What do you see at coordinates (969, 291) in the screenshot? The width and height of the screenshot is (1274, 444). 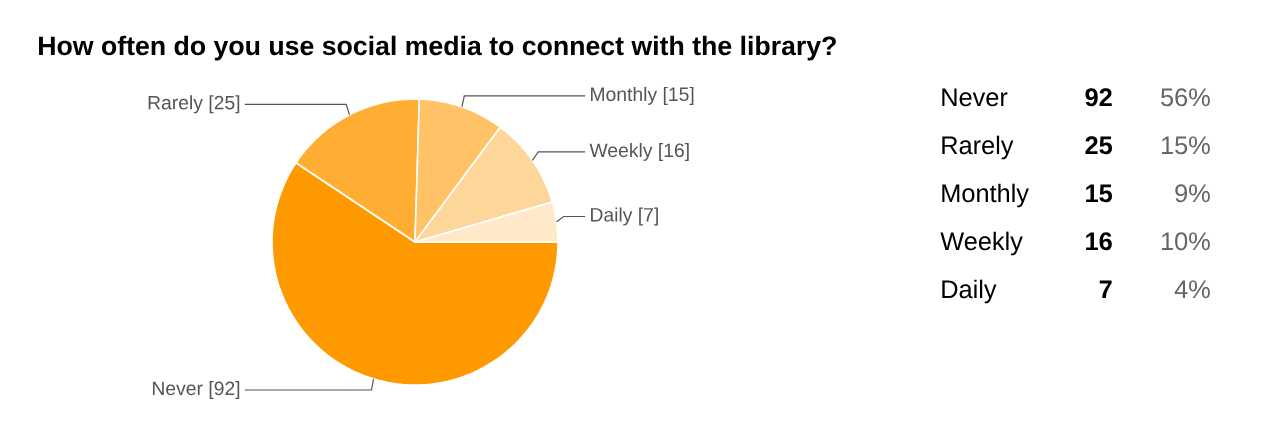 I see `text: Daily` at bounding box center [969, 291].